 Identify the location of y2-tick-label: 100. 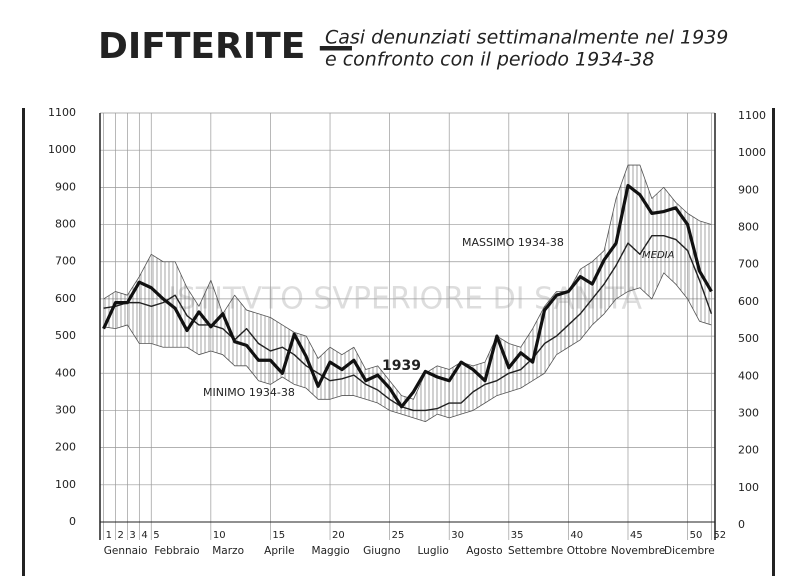
(748, 487).